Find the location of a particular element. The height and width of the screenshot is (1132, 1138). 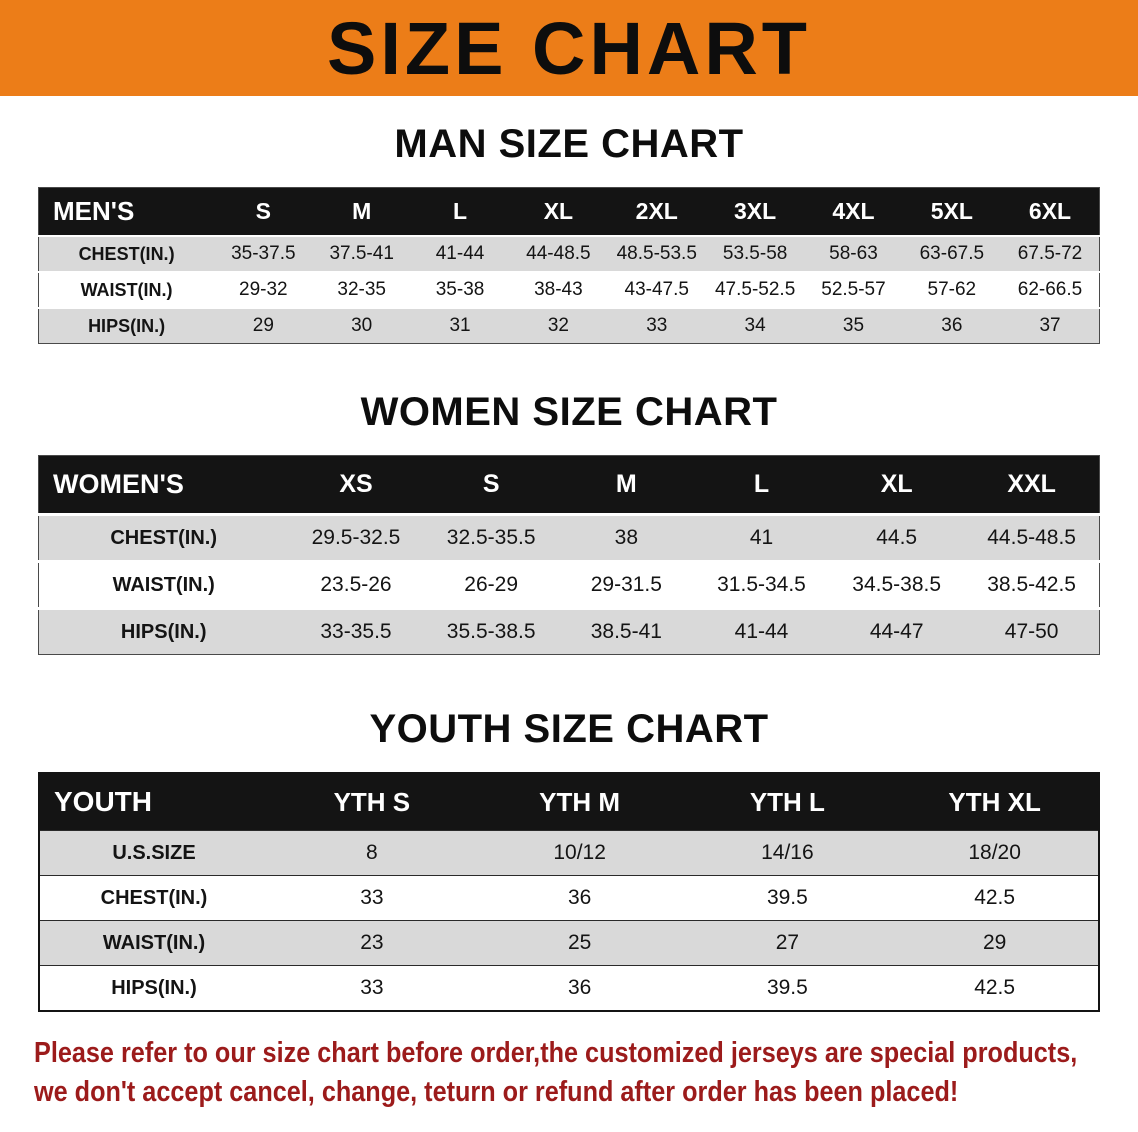

table-cell: 67.5-72 is located at coordinates (1050, 253).